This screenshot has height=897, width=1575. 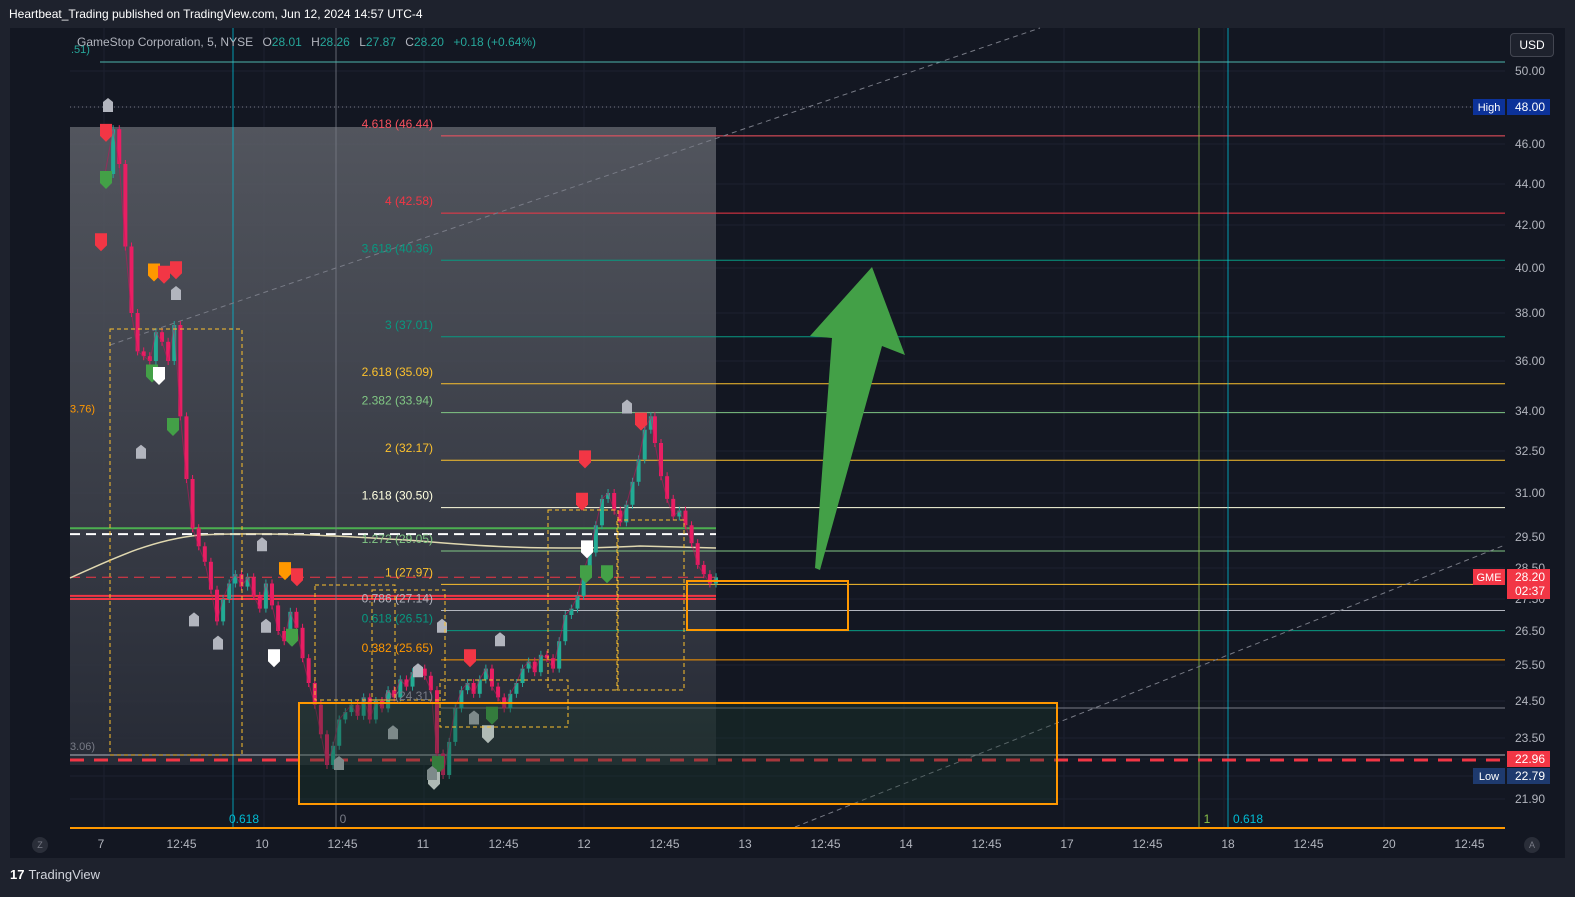 What do you see at coordinates (1530, 759) in the screenshot?
I see `price-tag-value: 22.96` at bounding box center [1530, 759].